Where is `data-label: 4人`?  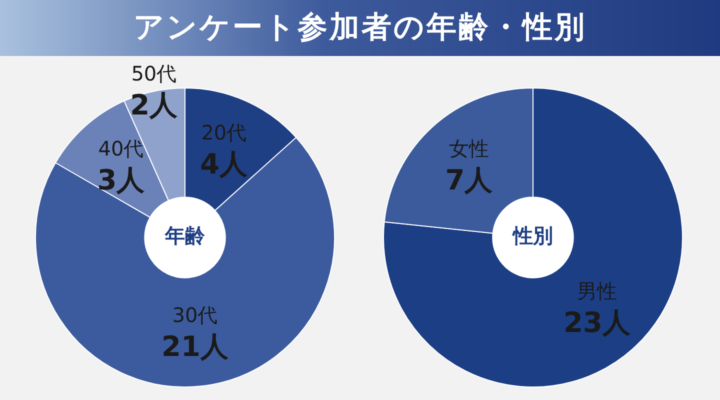 data-label: 4人 is located at coordinates (224, 163).